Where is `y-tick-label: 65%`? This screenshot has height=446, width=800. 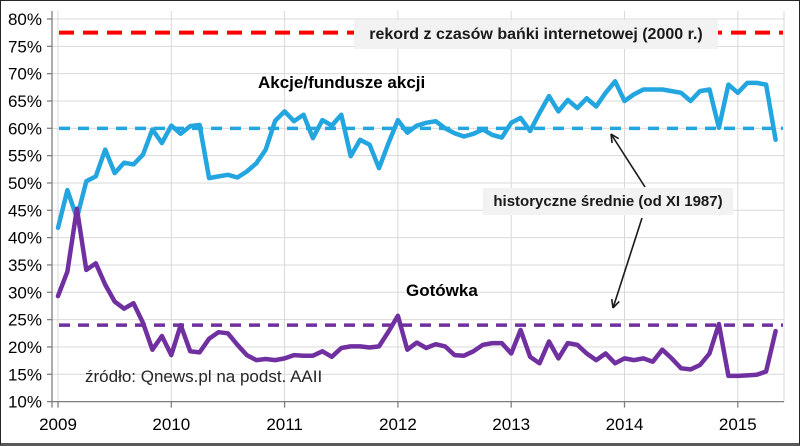
y-tick-label: 65% is located at coordinates (25, 101).